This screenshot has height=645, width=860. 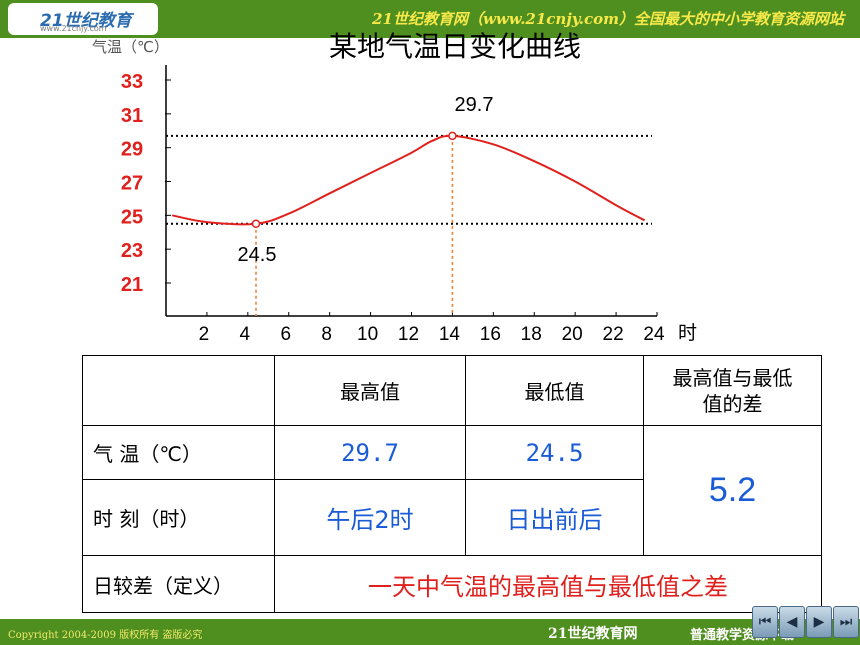 What do you see at coordinates (132, 184) in the screenshot?
I see `y-tick-label: 27` at bounding box center [132, 184].